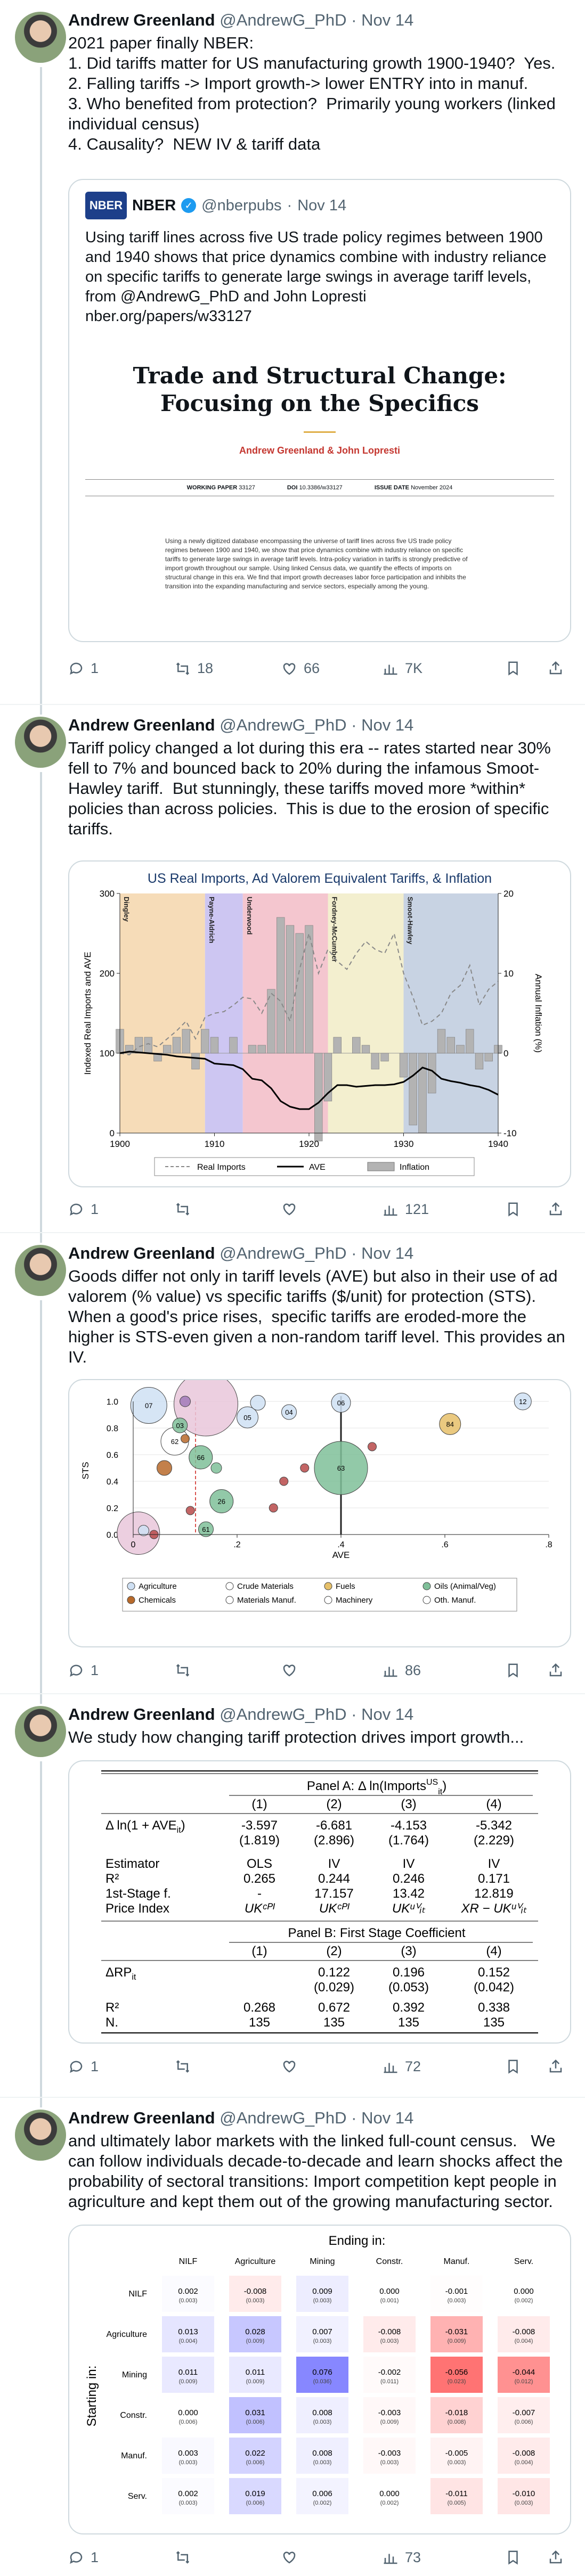 The height and width of the screenshot is (2576, 585). What do you see at coordinates (403, 668) in the screenshot?
I see `views-button: 7K` at bounding box center [403, 668].